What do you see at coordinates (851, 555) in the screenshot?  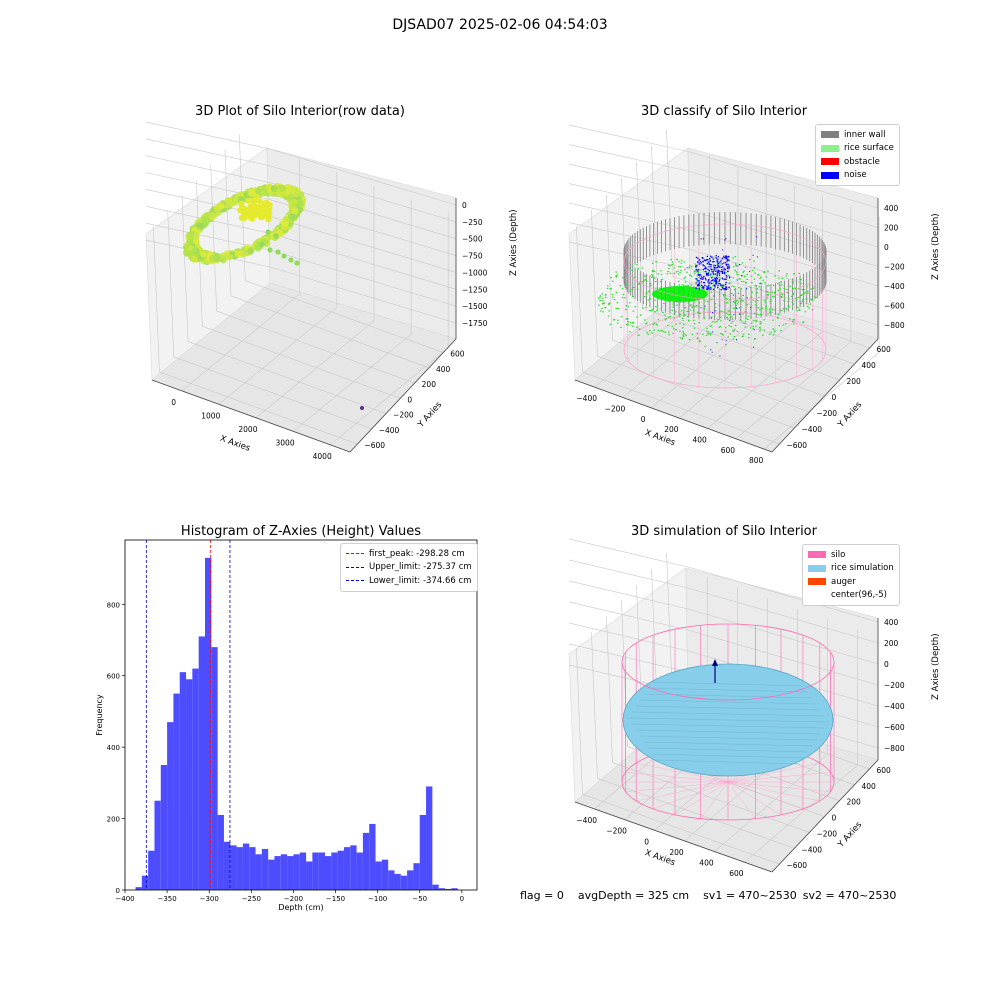 I see `legend-item-silo: silo` at bounding box center [851, 555].